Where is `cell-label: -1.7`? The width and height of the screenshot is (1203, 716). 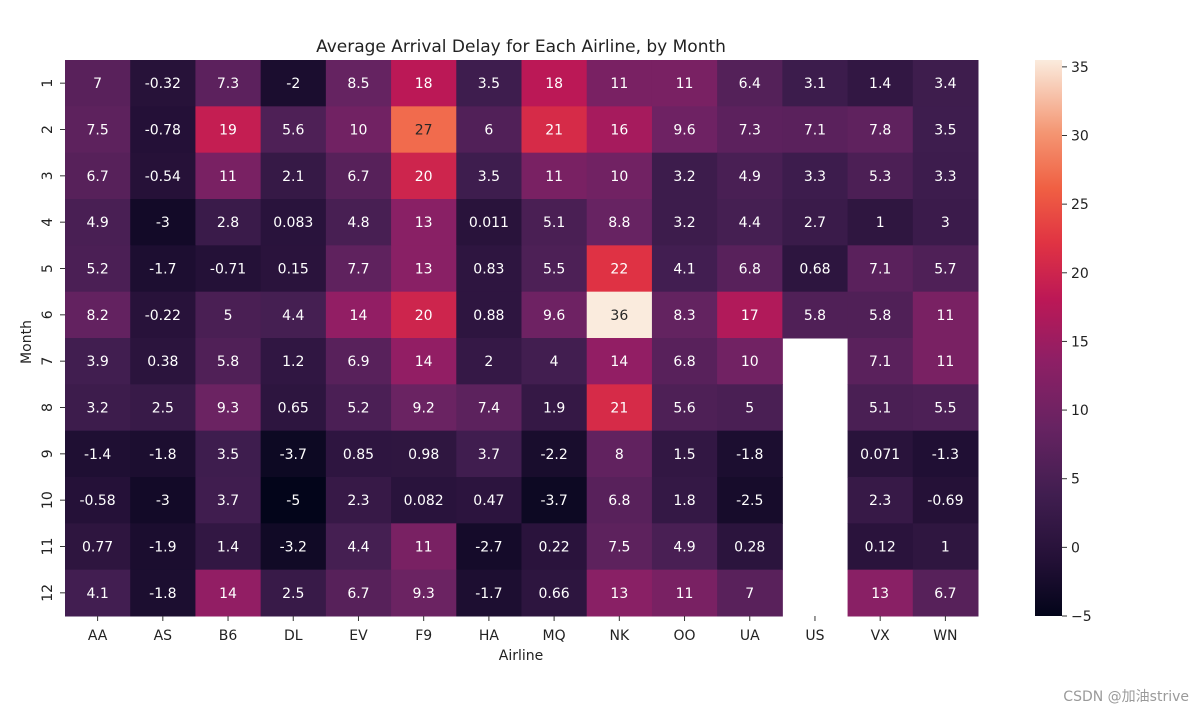 cell-label: -1.7 is located at coordinates (488, 594).